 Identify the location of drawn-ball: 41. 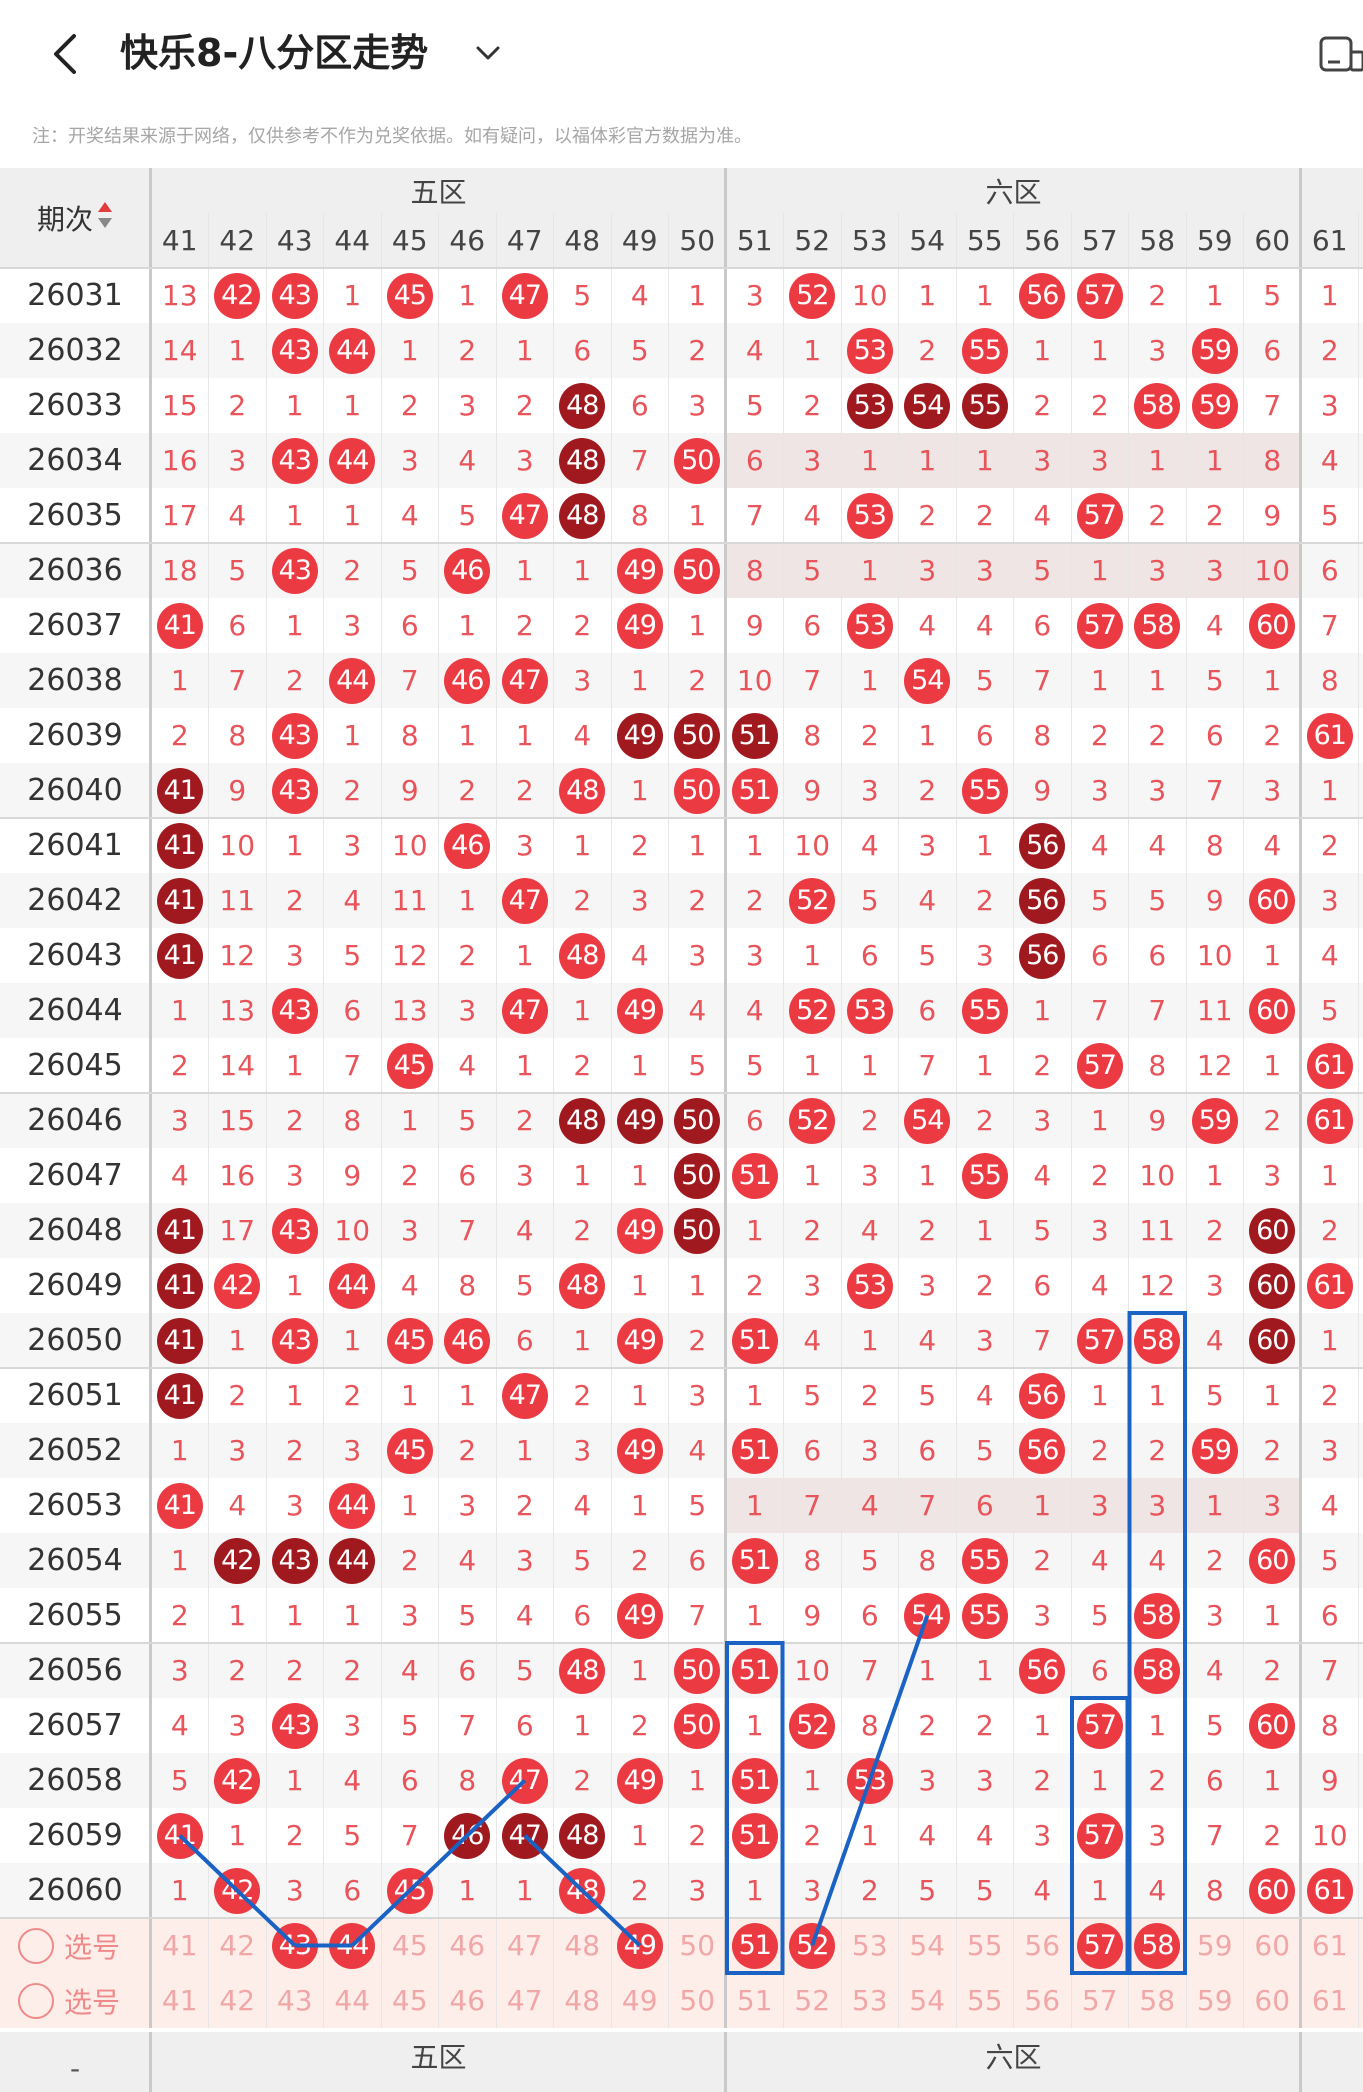
(179, 625).